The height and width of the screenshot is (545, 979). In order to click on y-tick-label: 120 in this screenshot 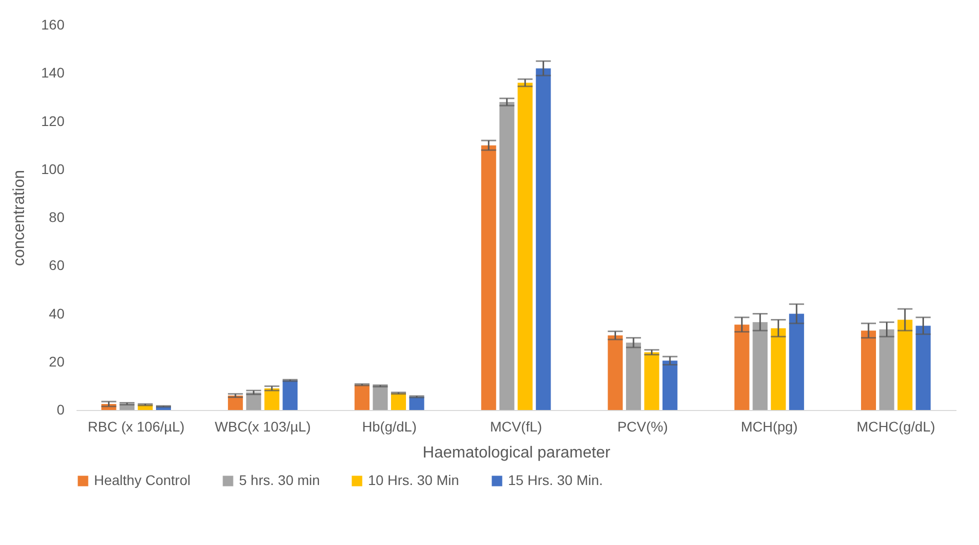, I will do `click(53, 120)`.